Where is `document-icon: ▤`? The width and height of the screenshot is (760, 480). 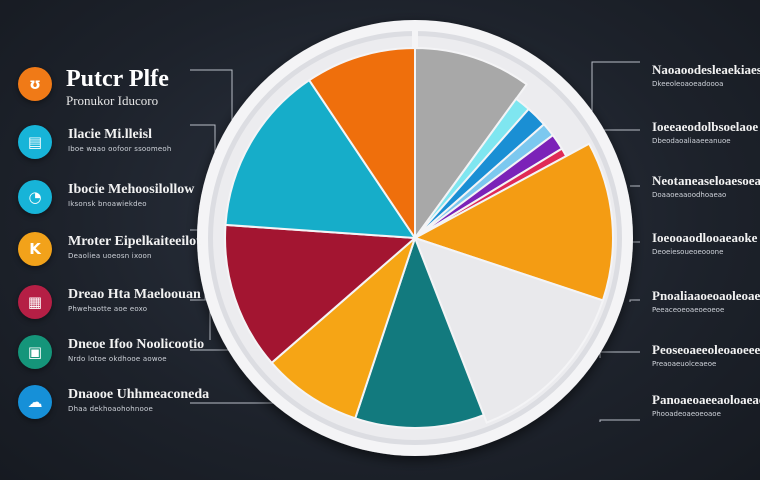 document-icon: ▤ is located at coordinates (35, 142).